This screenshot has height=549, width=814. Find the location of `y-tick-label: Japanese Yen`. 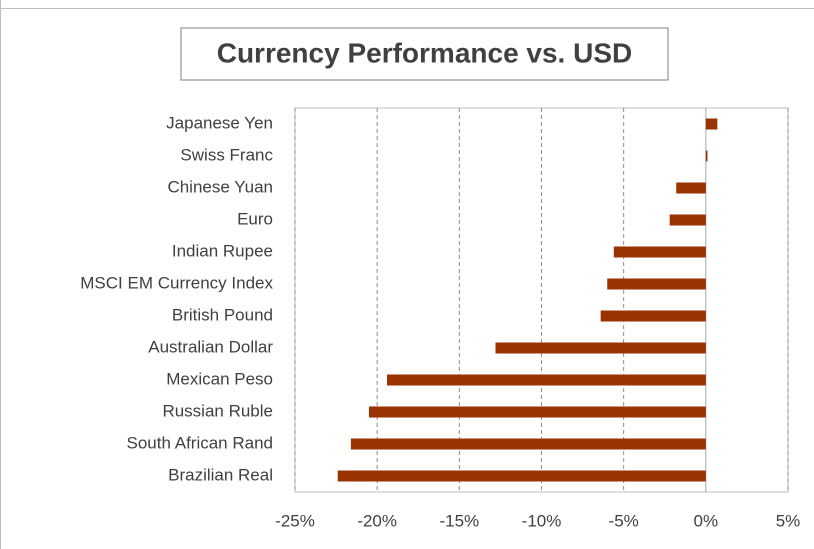

y-tick-label: Japanese Yen is located at coordinates (219, 122).